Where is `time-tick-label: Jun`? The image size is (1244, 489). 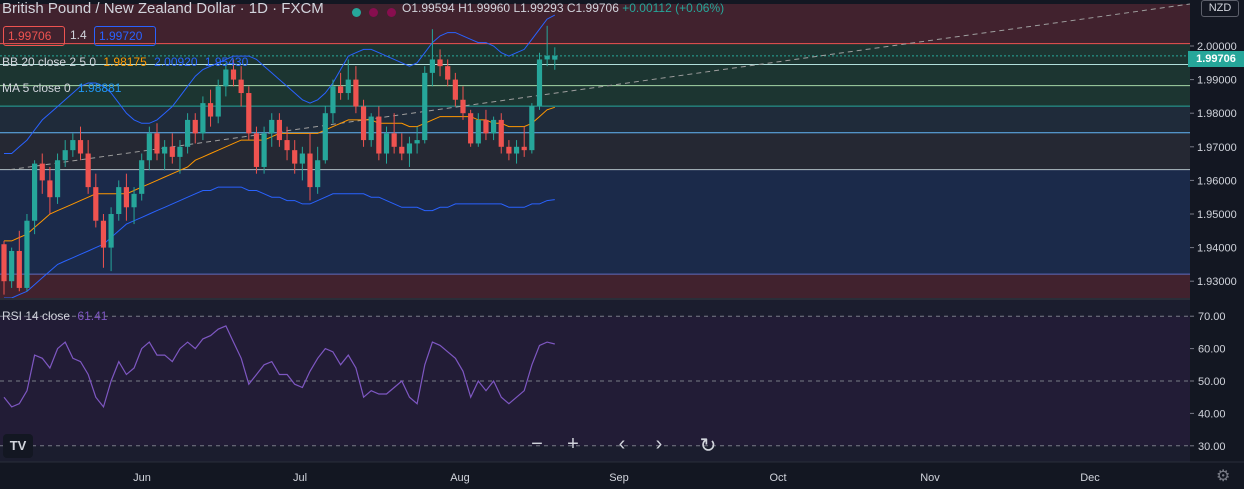
time-tick-label: Jun is located at coordinates (142, 478).